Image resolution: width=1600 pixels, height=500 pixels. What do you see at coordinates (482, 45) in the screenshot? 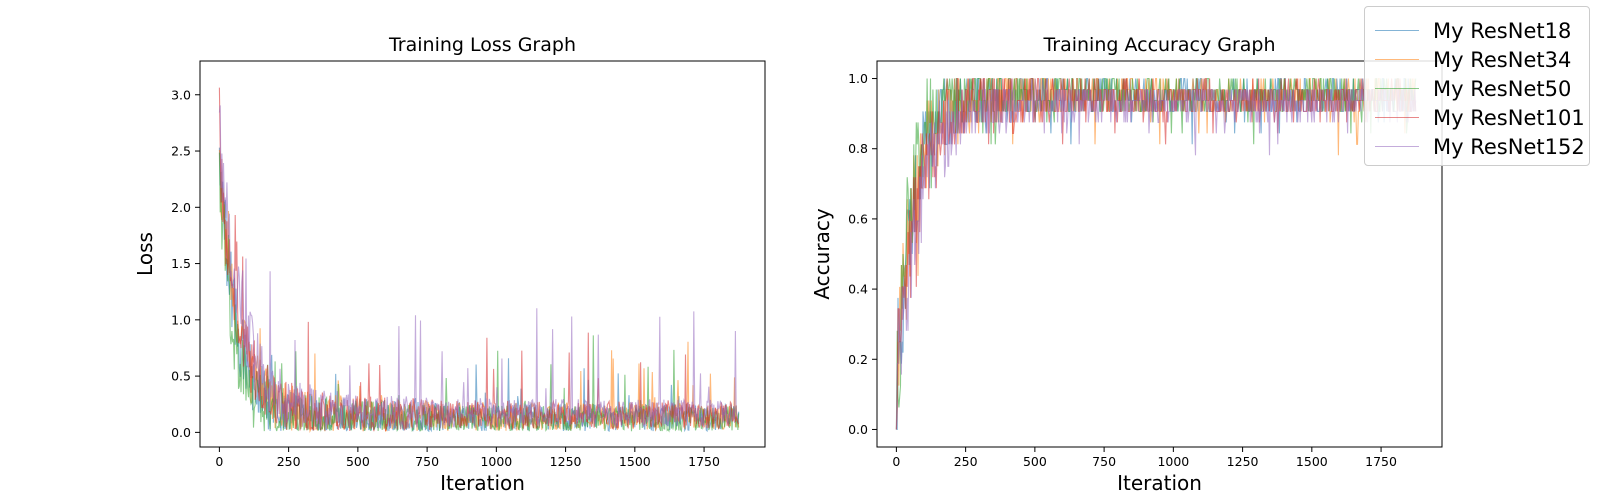
I see `chart-title: Training Loss Graph` at bounding box center [482, 45].